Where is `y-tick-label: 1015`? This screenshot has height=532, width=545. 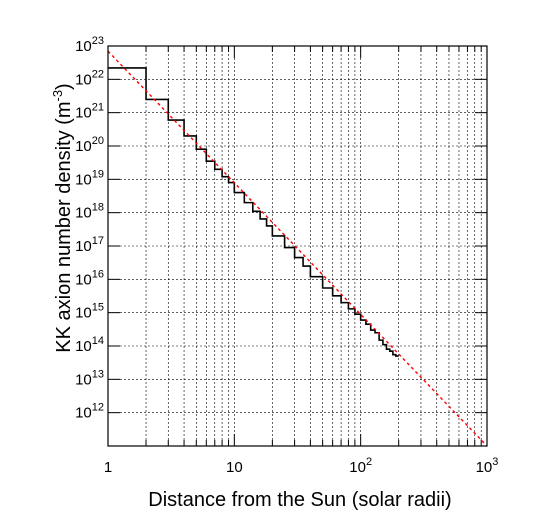
y-tick-label: 1015 is located at coordinates (89, 312).